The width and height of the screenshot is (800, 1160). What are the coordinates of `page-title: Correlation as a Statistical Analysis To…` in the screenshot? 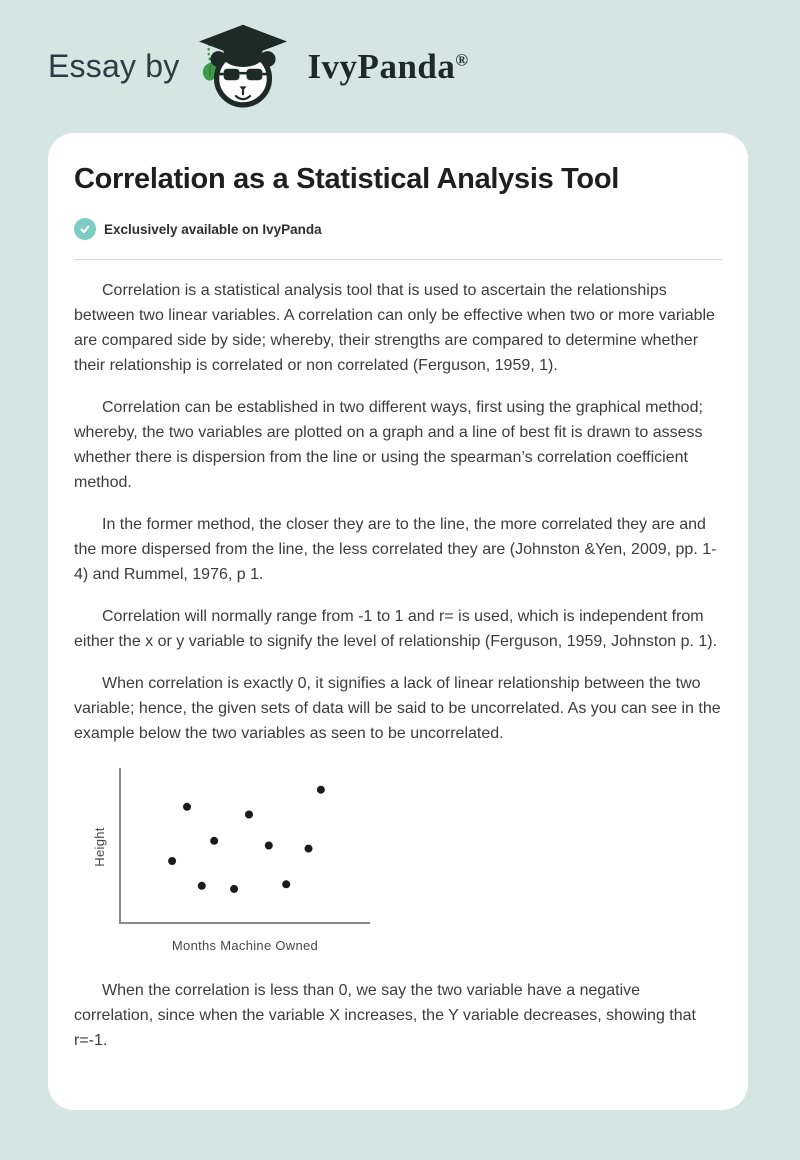 It's located at (347, 179).